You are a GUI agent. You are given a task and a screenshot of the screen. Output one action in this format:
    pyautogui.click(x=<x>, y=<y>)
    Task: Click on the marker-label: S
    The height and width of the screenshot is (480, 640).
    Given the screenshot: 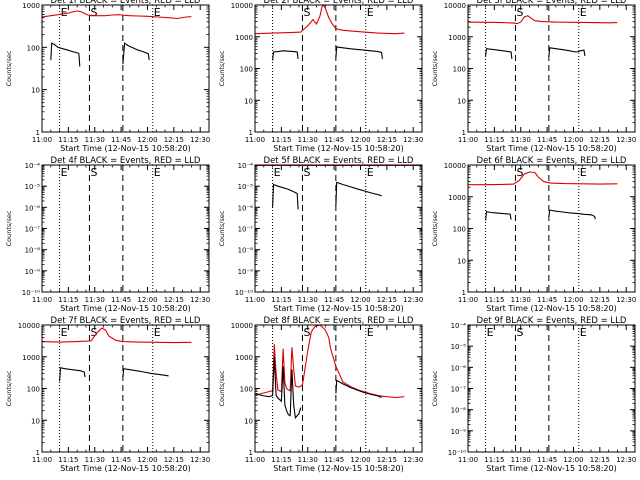 What is the action you would take?
    pyautogui.click(x=519, y=172)
    